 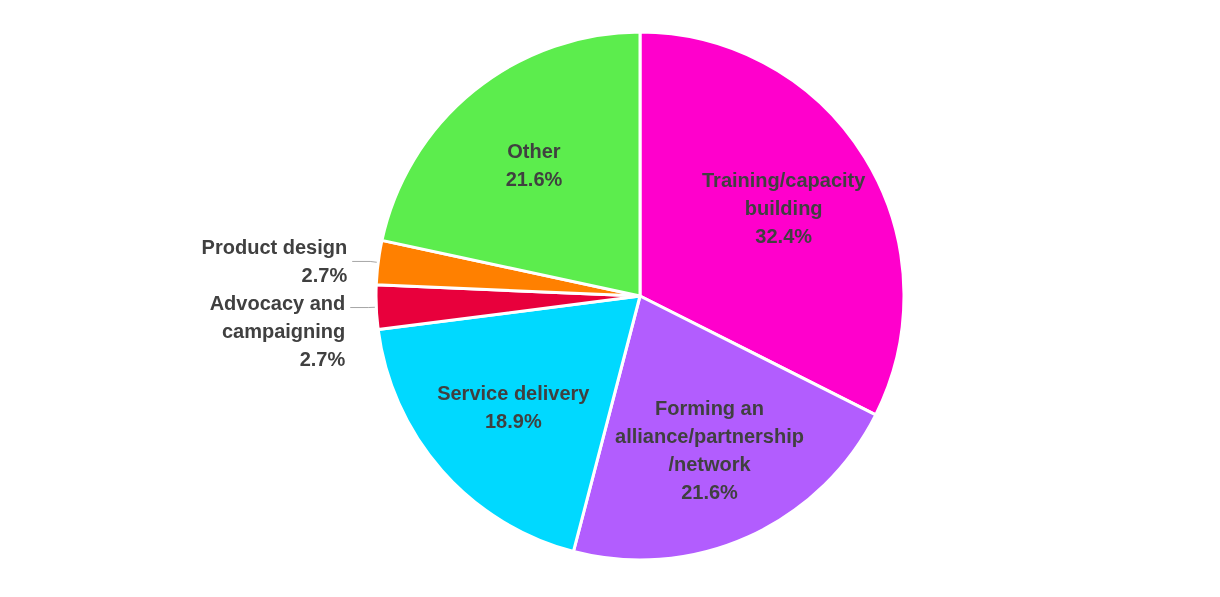 I want to click on data-label: 18.9%, so click(x=513, y=421).